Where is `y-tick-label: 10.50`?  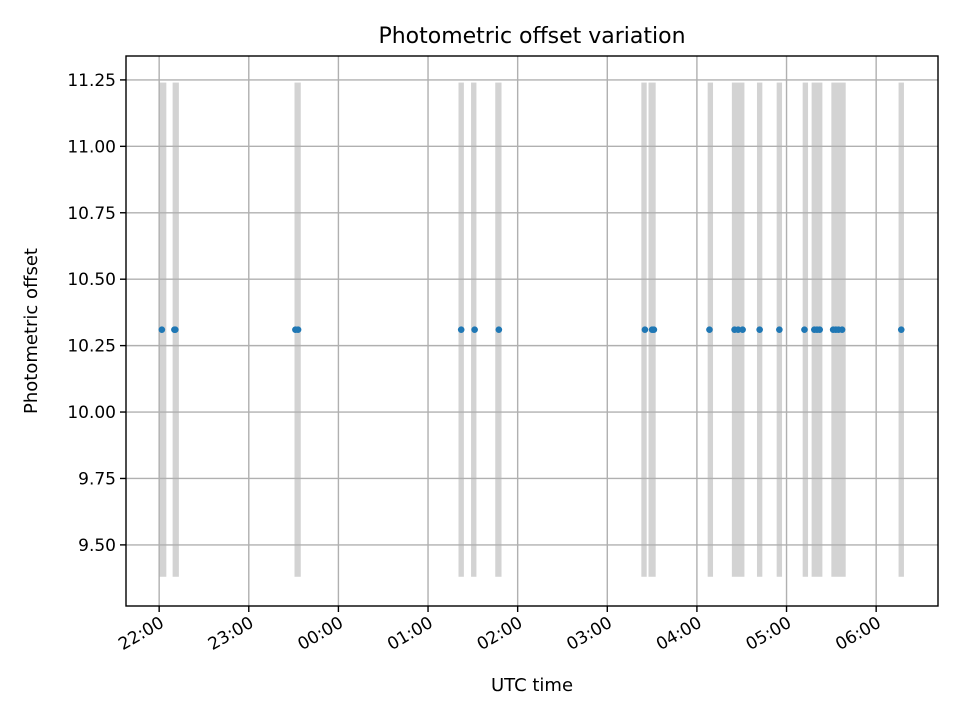
y-tick-label: 10.50 is located at coordinates (91, 280).